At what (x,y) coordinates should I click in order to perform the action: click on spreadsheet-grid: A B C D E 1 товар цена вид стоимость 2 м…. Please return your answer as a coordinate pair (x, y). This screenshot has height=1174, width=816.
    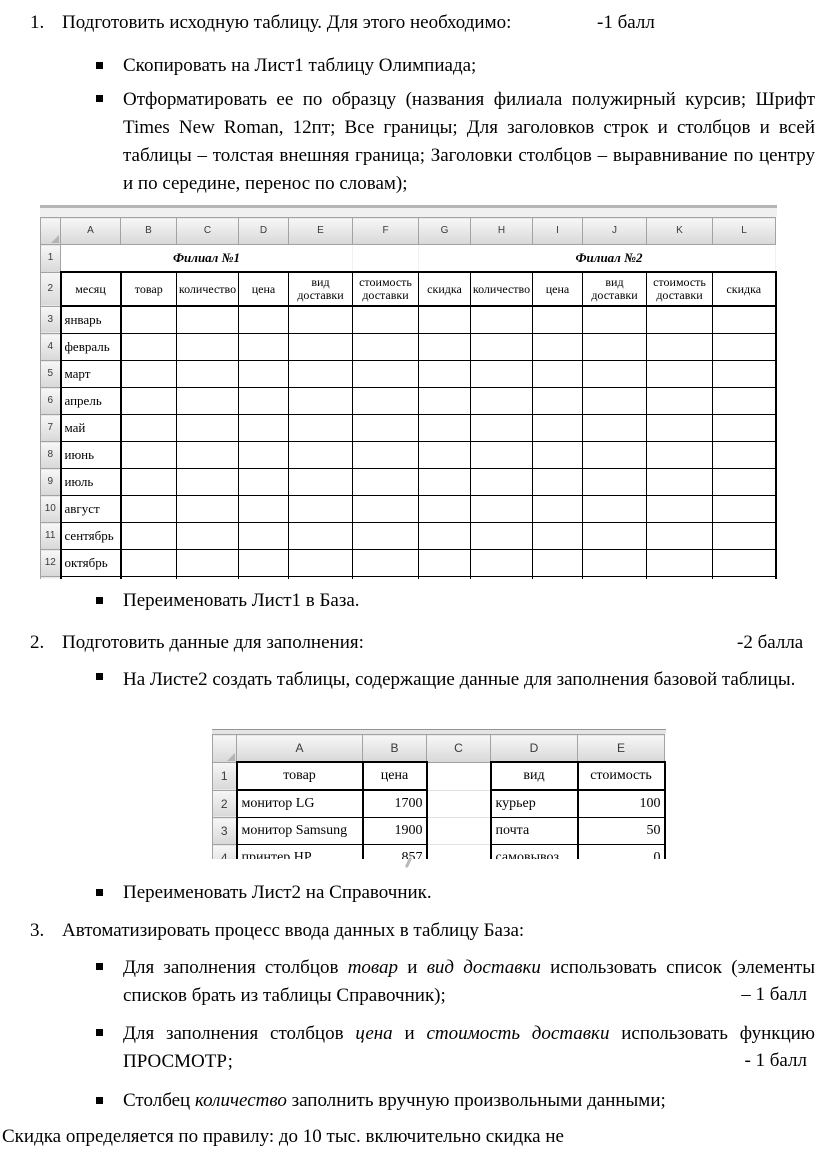
    Looking at the image, I should click on (439, 796).